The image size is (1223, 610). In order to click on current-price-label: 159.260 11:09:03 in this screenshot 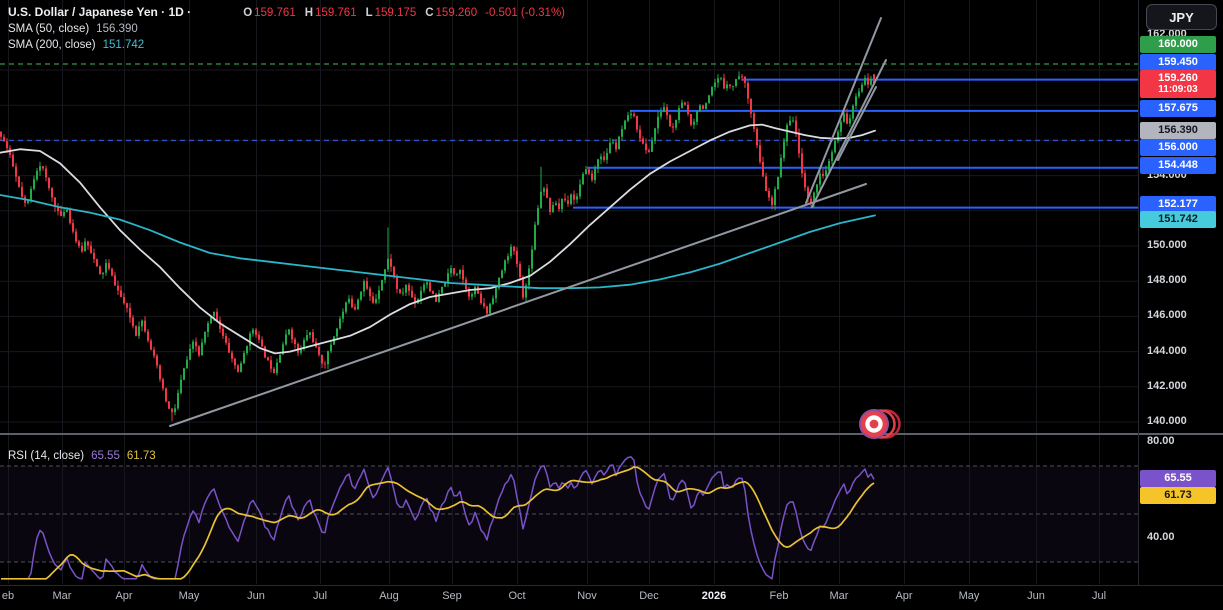, I will do `click(1178, 84)`.